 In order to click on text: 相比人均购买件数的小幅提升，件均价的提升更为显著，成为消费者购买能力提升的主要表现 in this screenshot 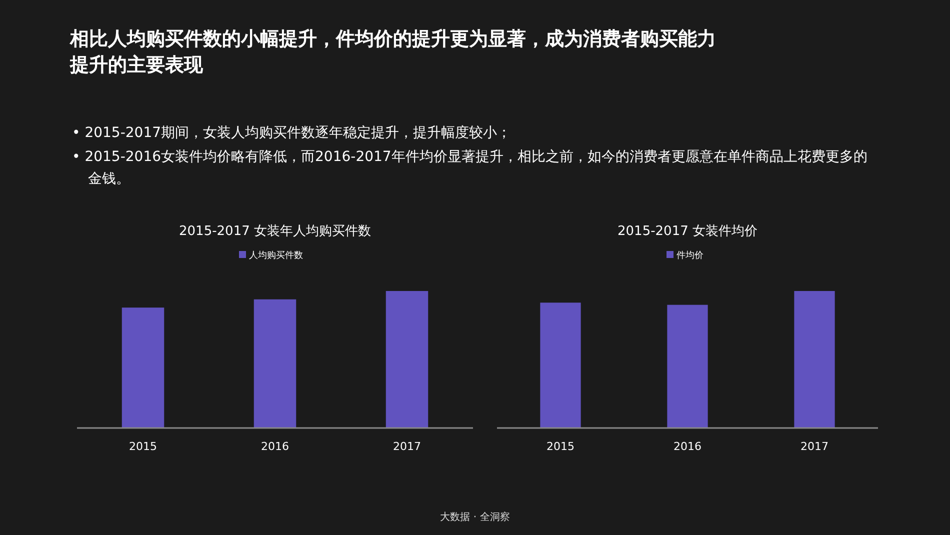, I will do `click(393, 52)`.